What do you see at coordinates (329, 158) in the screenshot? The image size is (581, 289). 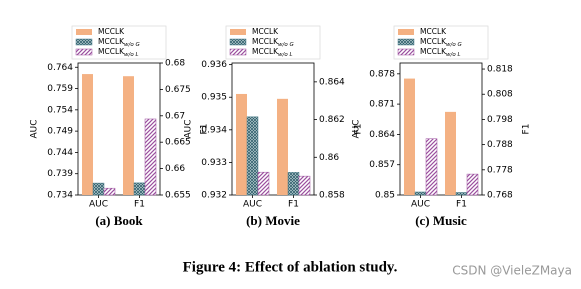 I see `y2-tick-label: 0.86` at bounding box center [329, 158].